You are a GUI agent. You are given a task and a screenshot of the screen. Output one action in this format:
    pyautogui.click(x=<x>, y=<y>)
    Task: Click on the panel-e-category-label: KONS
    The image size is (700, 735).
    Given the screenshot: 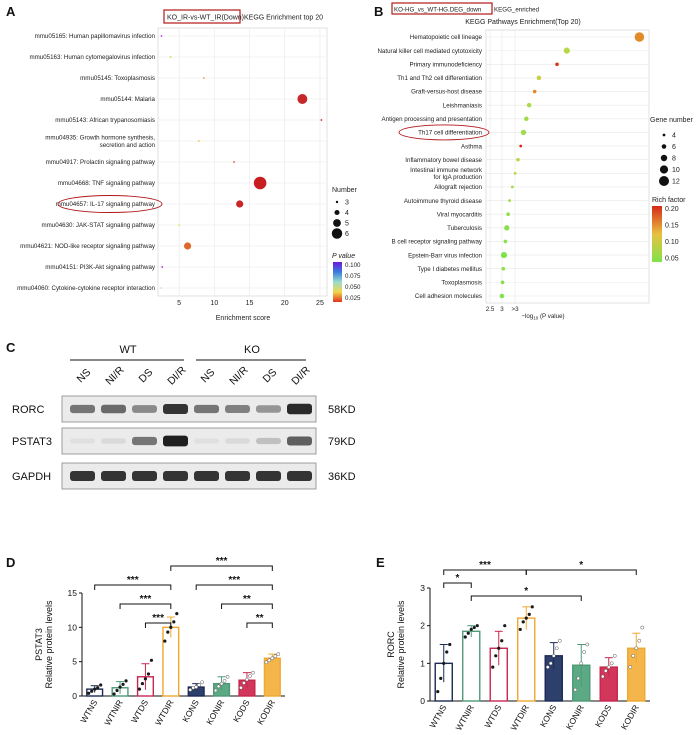 What is the action you would take?
    pyautogui.click(x=548, y=716)
    